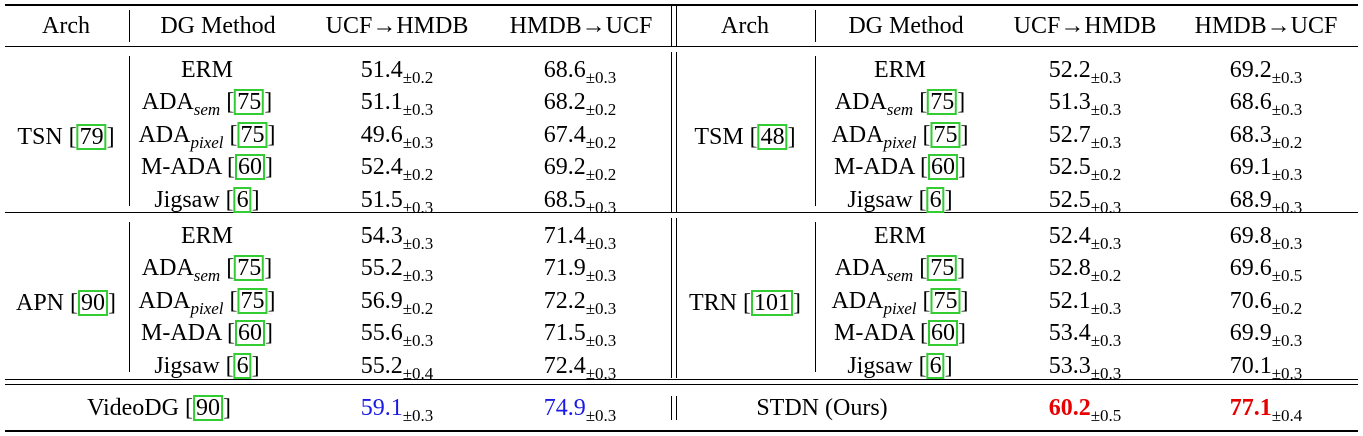 The width and height of the screenshot is (1363, 436). What do you see at coordinates (381, 236) in the screenshot?
I see `value: 54.3` at bounding box center [381, 236].